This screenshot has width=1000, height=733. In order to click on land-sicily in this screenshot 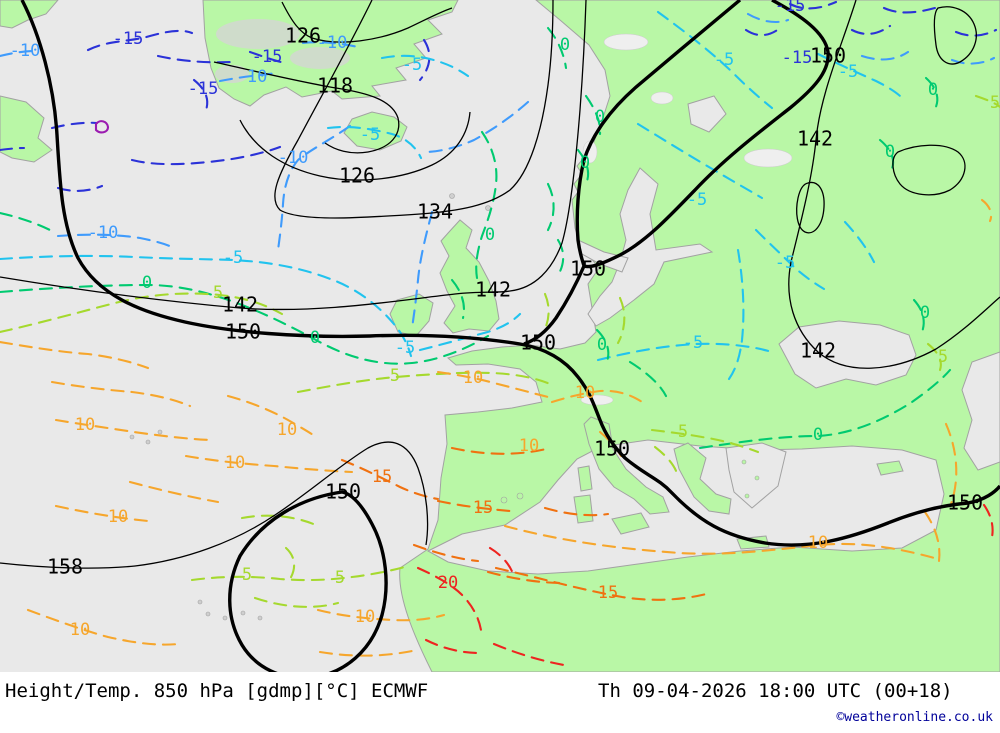, I will do `click(630, 523)`.